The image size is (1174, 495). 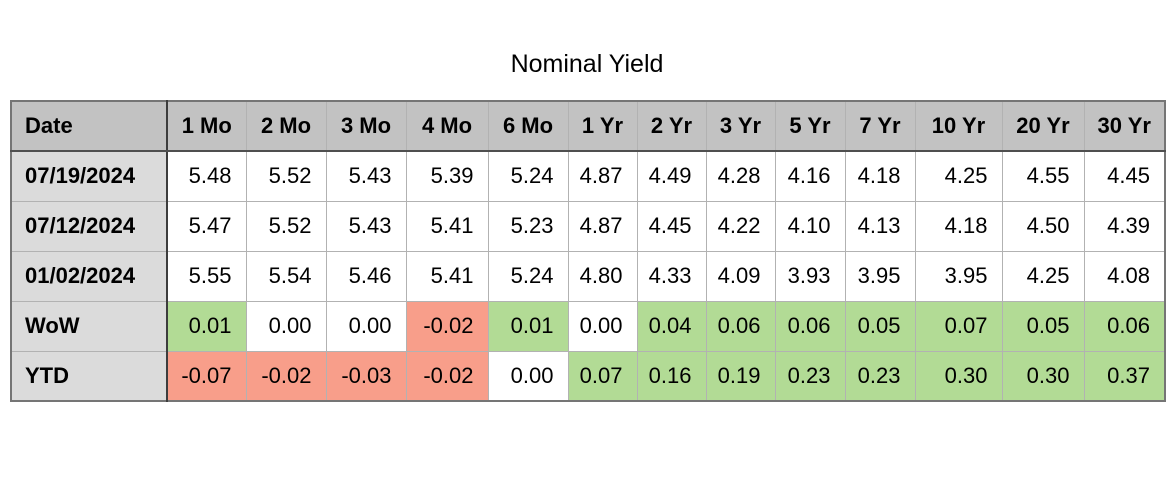 What do you see at coordinates (958, 126) in the screenshot?
I see `column-header-10yr: 10 Yr` at bounding box center [958, 126].